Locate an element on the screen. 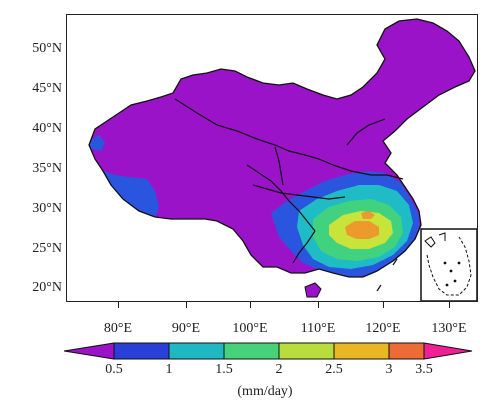 The height and width of the screenshot is (418, 500). contour-1mm-northwest is located at coordinates (97, 143).